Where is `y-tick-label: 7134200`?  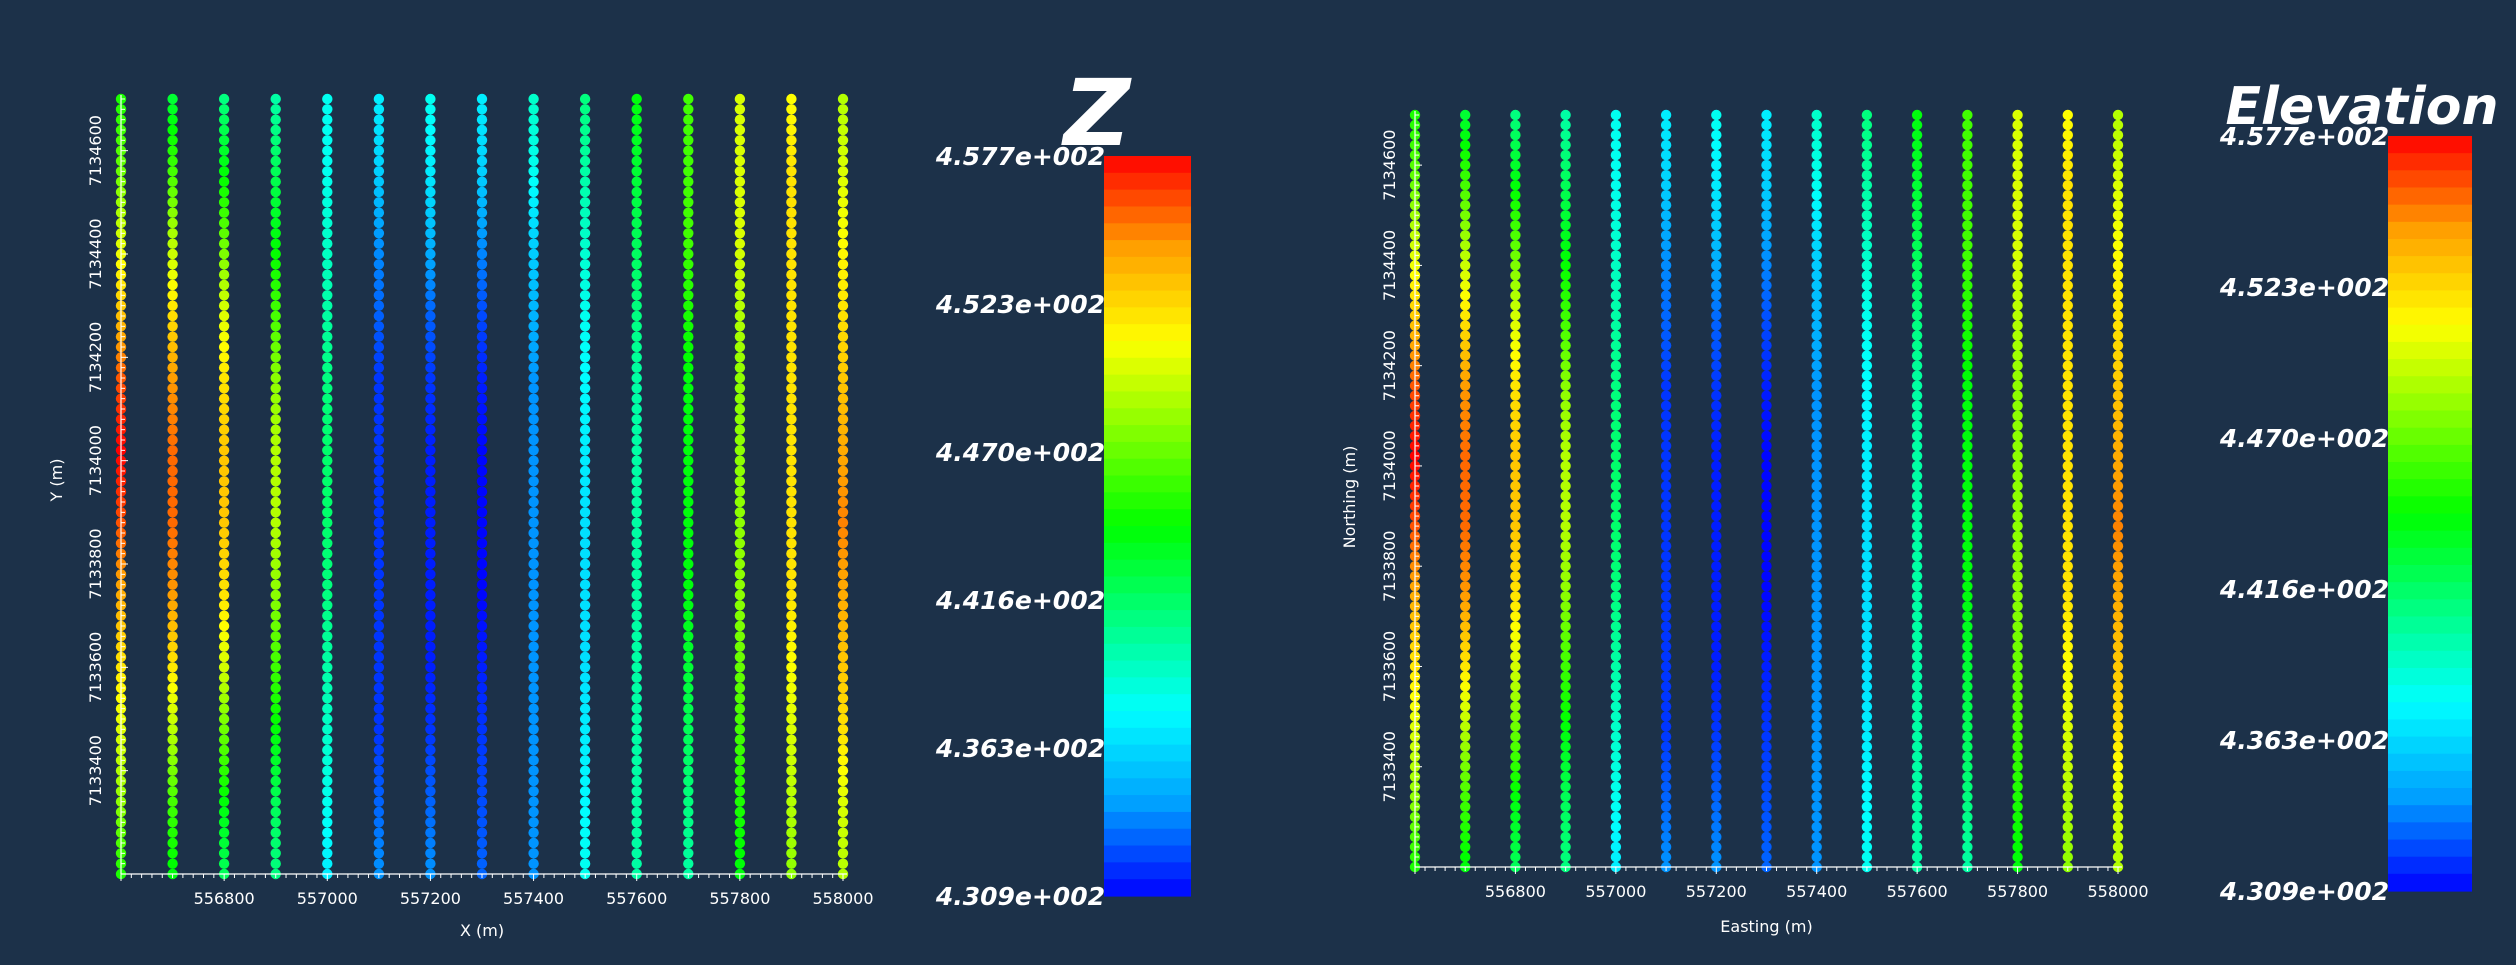 y-tick-label: 7134200 is located at coordinates (95, 357).